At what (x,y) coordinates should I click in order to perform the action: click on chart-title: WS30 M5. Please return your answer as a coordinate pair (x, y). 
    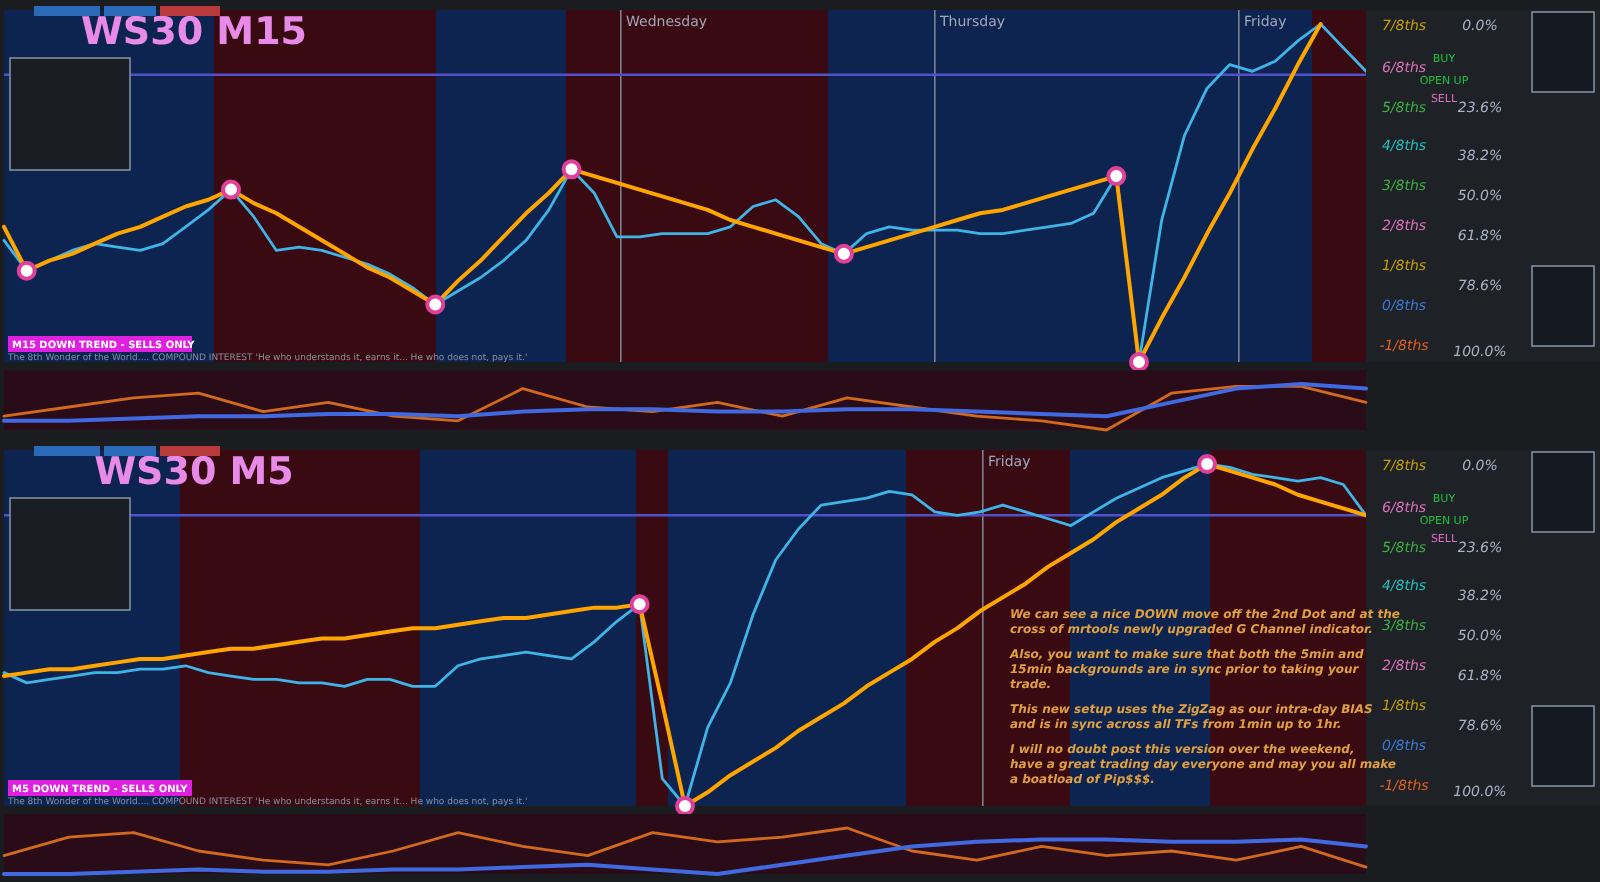
    Looking at the image, I should click on (194, 472).